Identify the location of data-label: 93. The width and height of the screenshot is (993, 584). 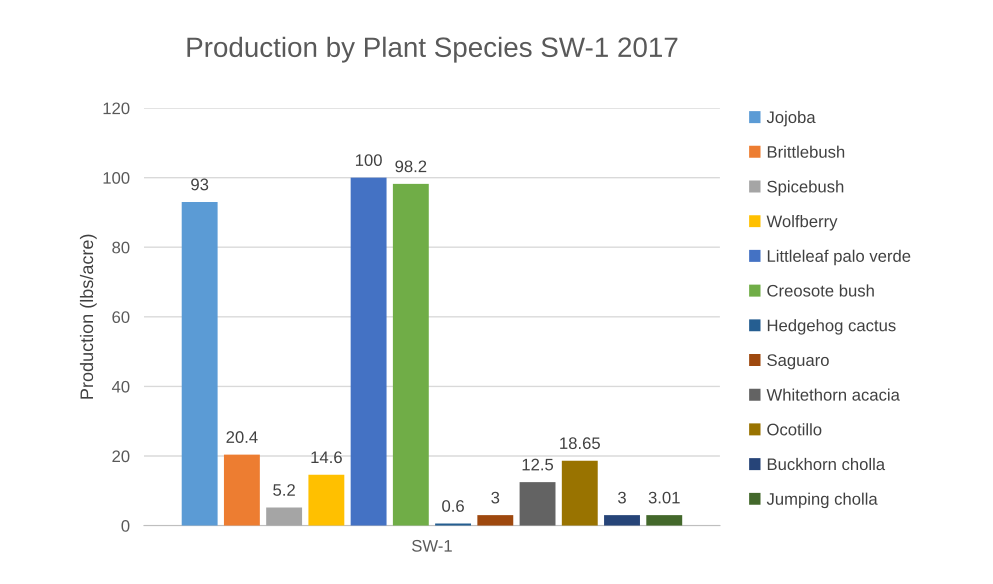
(199, 184).